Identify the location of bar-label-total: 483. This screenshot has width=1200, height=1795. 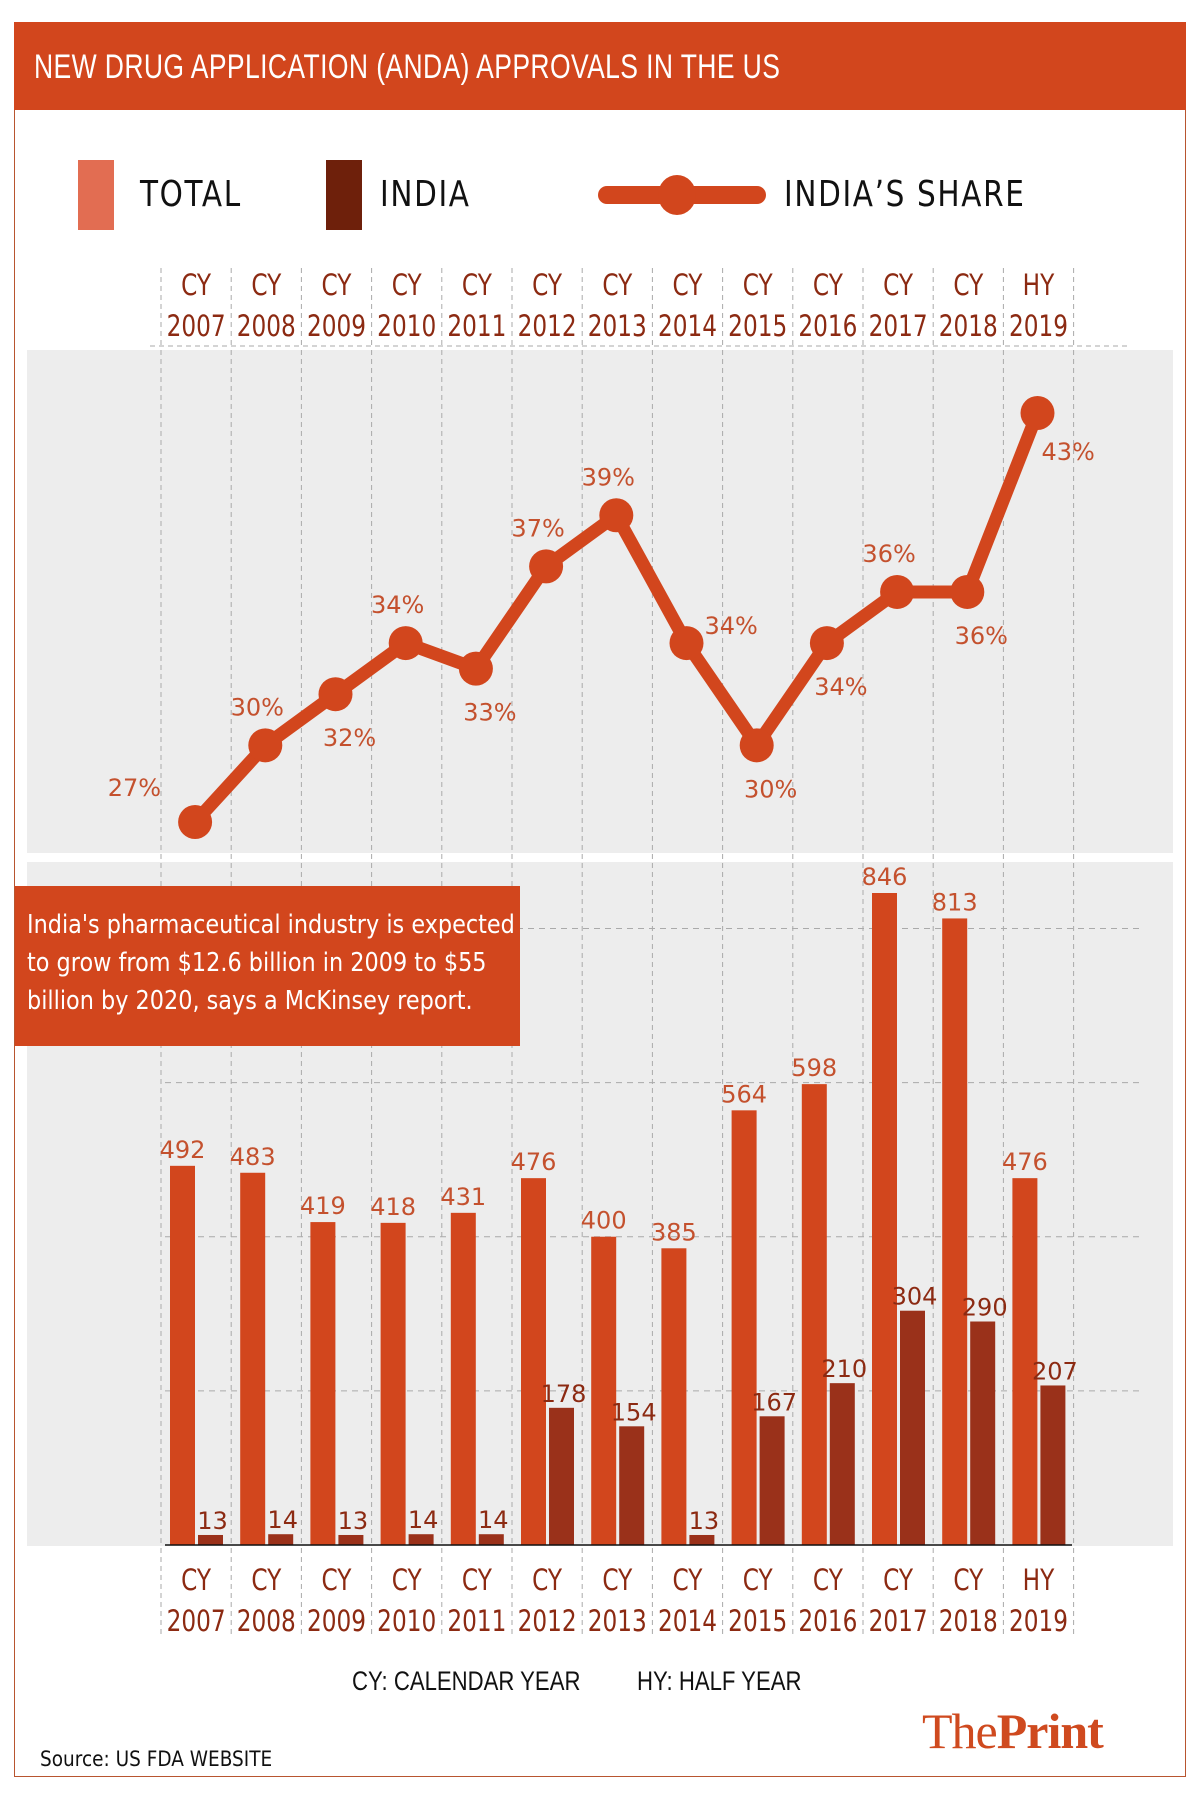
(253, 1157).